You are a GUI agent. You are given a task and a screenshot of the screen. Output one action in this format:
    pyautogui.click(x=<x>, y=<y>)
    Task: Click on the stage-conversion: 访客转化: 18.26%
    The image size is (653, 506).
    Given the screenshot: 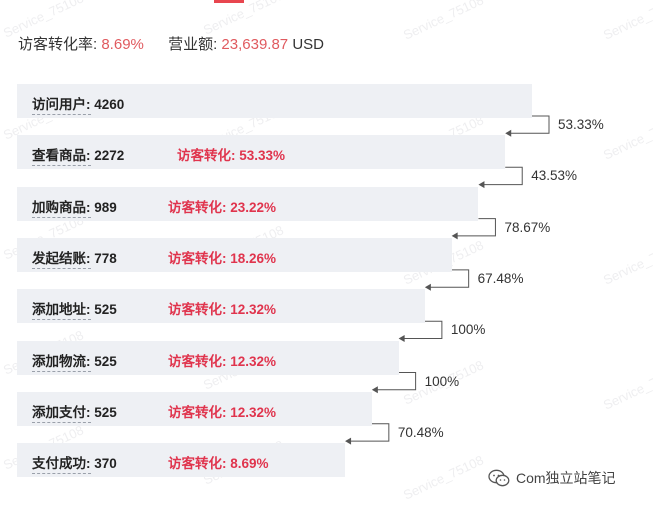 What is the action you would take?
    pyautogui.click(x=222, y=258)
    